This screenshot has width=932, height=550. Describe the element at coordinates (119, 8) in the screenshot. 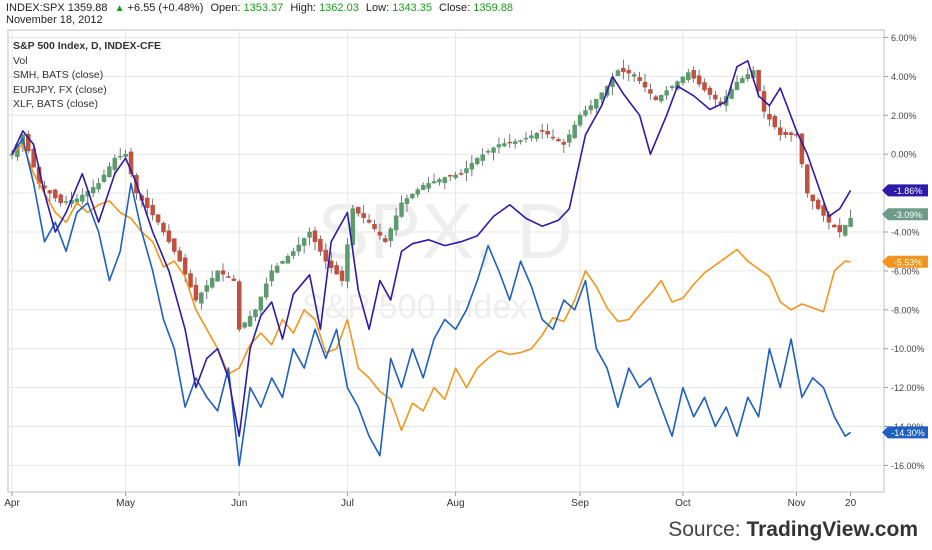

I see `up-arrow-icon: ▲` at that location.